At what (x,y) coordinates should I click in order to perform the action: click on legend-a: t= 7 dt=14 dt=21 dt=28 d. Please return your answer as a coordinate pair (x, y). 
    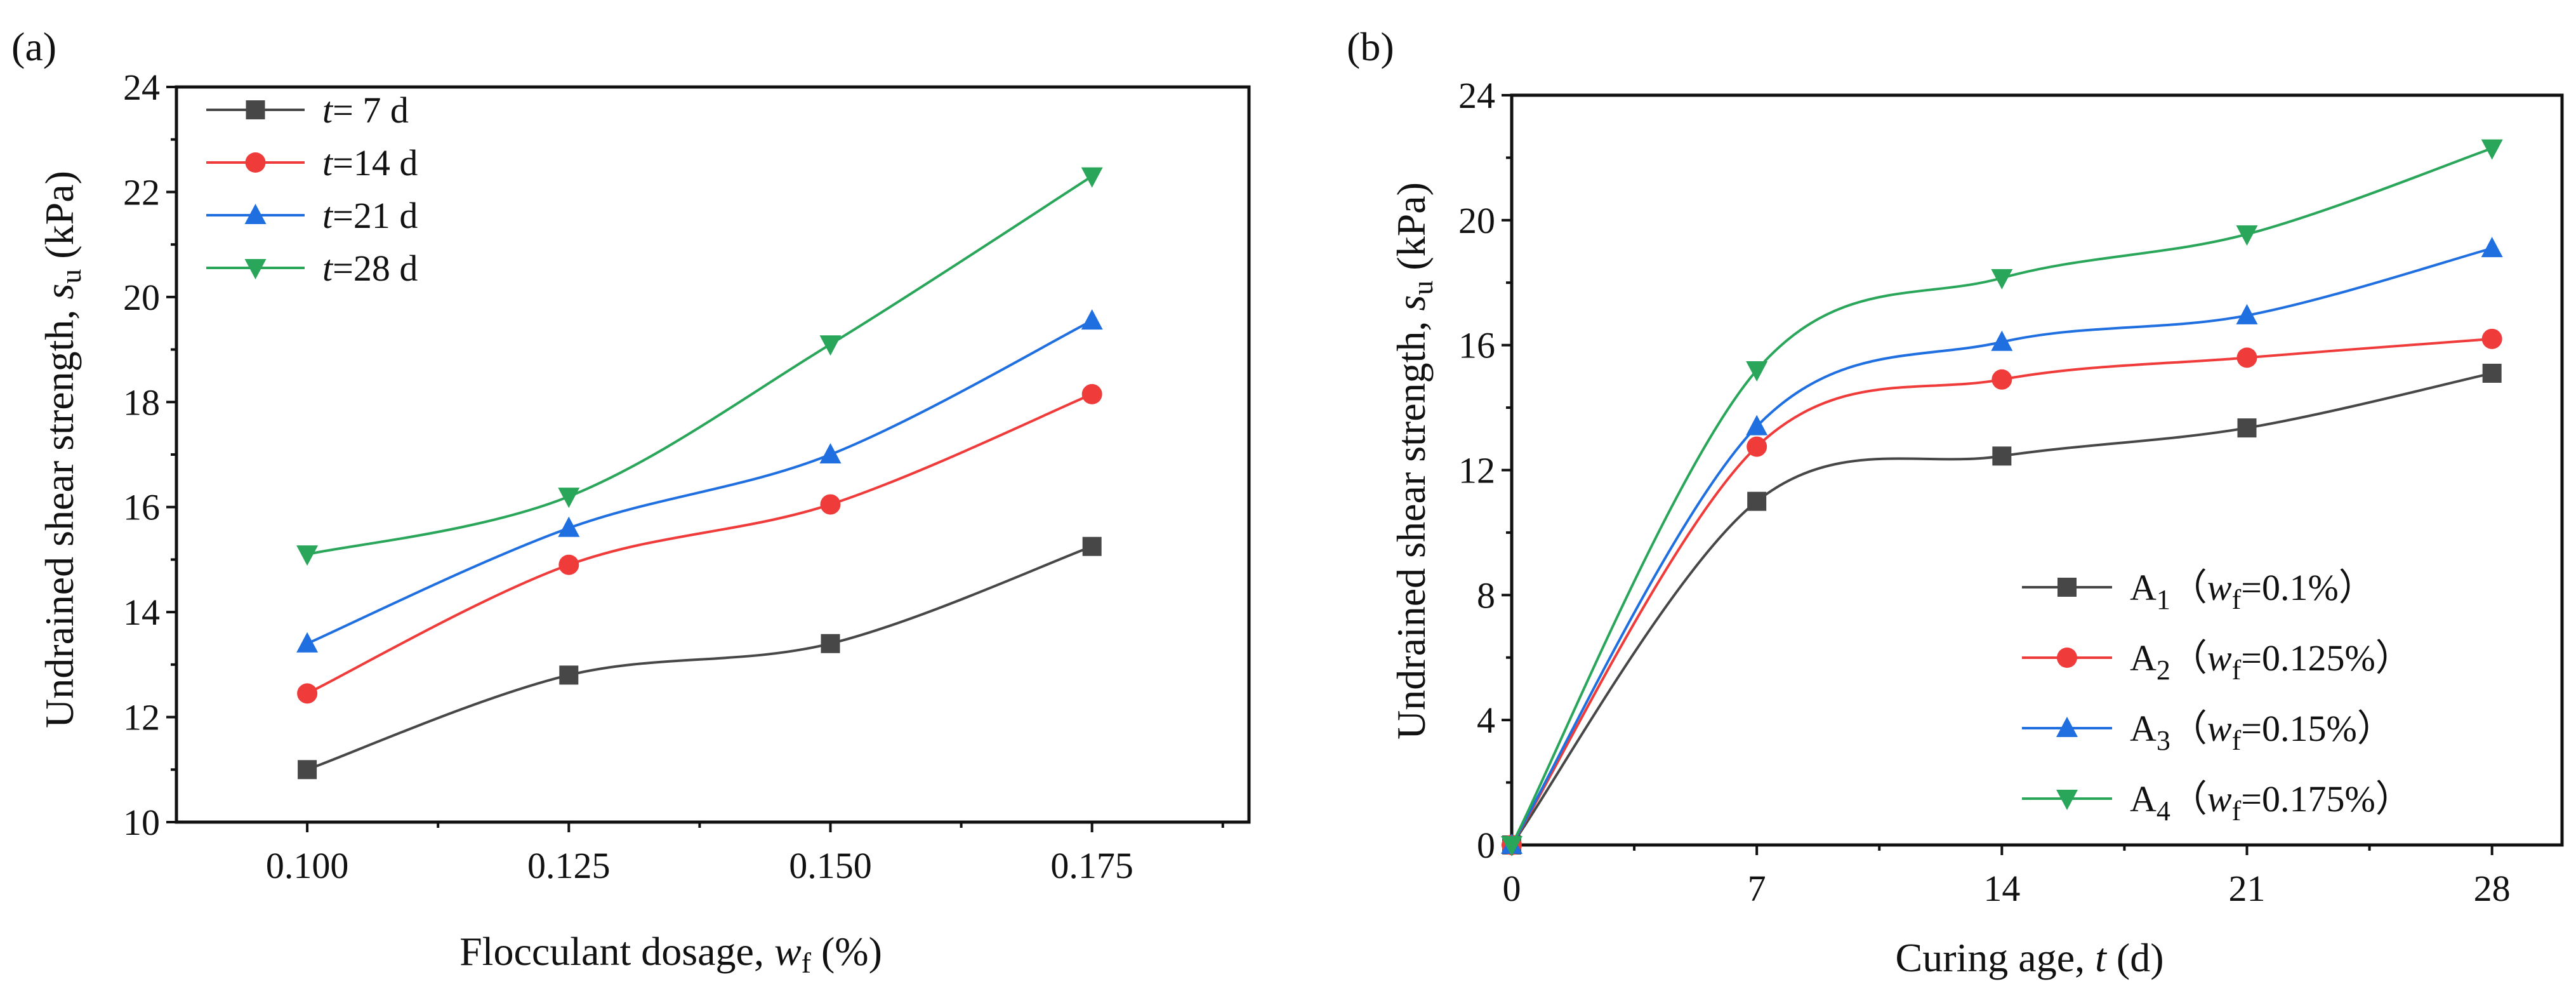
    Looking at the image, I should click on (312, 189).